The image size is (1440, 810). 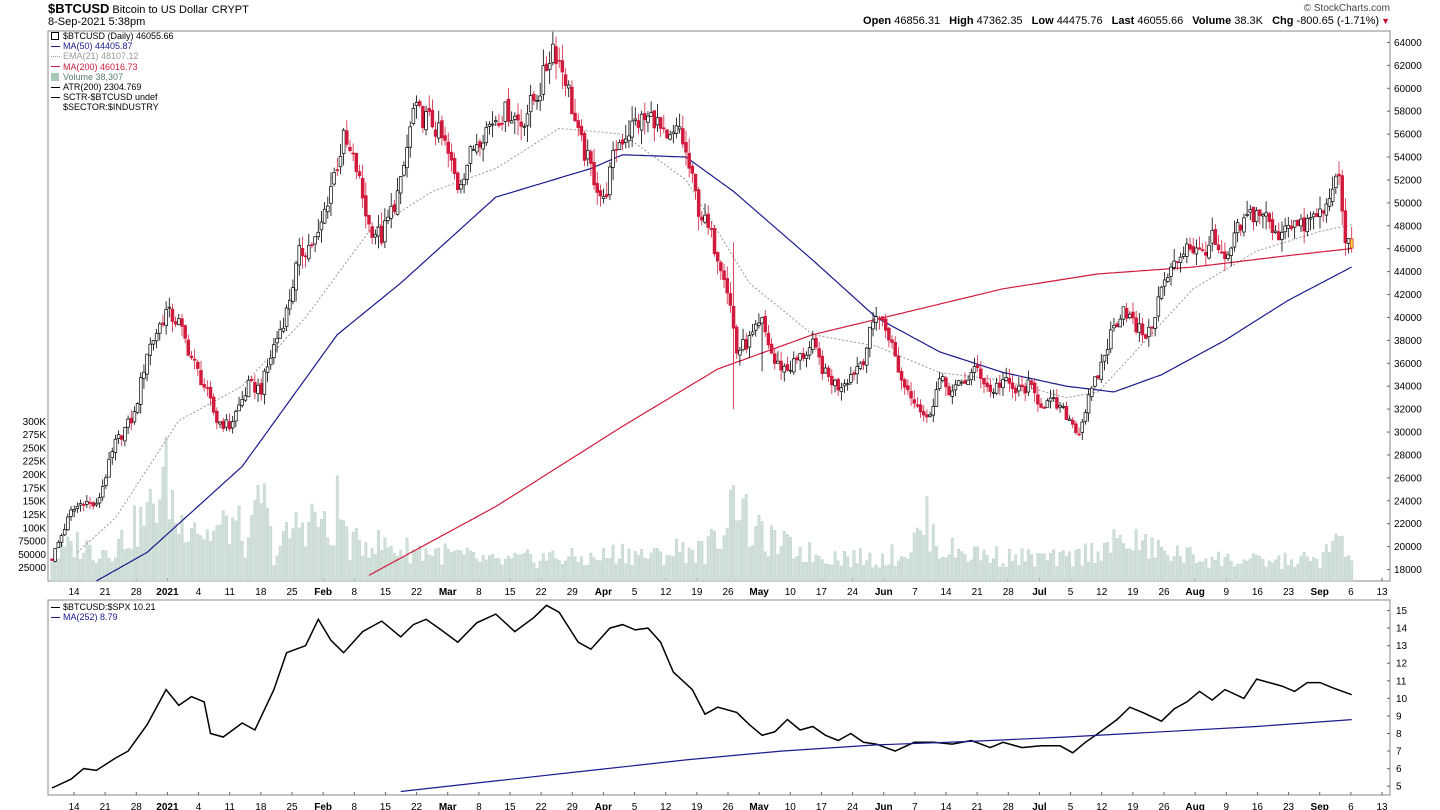 What do you see at coordinates (1039, 806) in the screenshot?
I see `date-tick-label: Jul` at bounding box center [1039, 806].